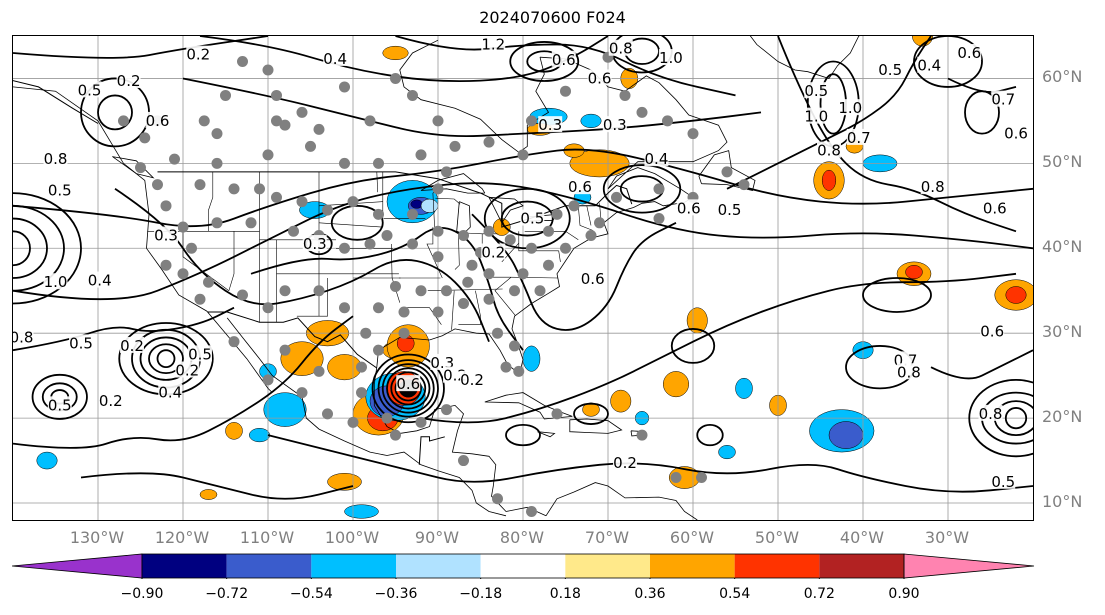 The image size is (1105, 615). I want to click on contour-label: 1.2, so click(493, 44).